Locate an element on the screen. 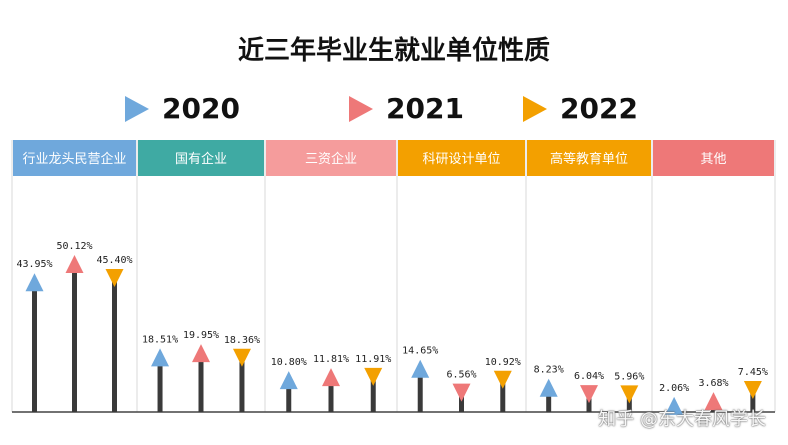 This screenshot has height=445, width=788. value-label-3-2021: 6.56% is located at coordinates (461, 375).